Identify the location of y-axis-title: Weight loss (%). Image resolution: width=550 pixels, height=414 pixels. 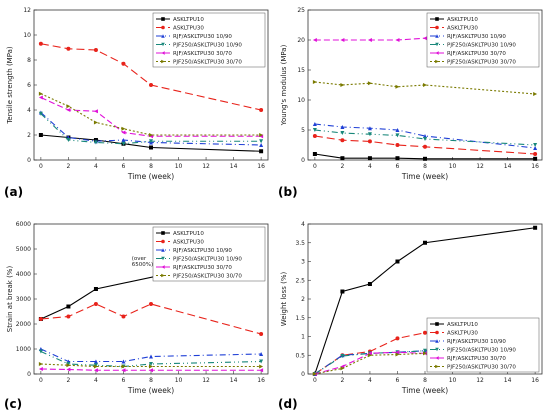
(284, 299).